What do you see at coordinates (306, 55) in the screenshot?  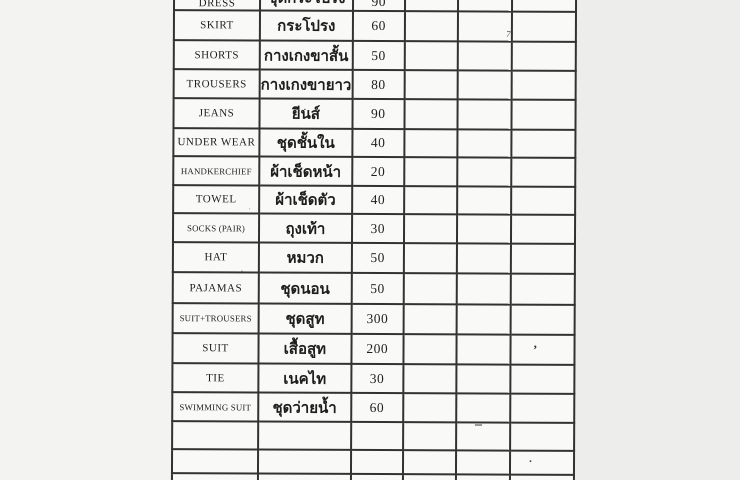 I see `item-th-cell: กางเกงขาสั้น` at bounding box center [306, 55].